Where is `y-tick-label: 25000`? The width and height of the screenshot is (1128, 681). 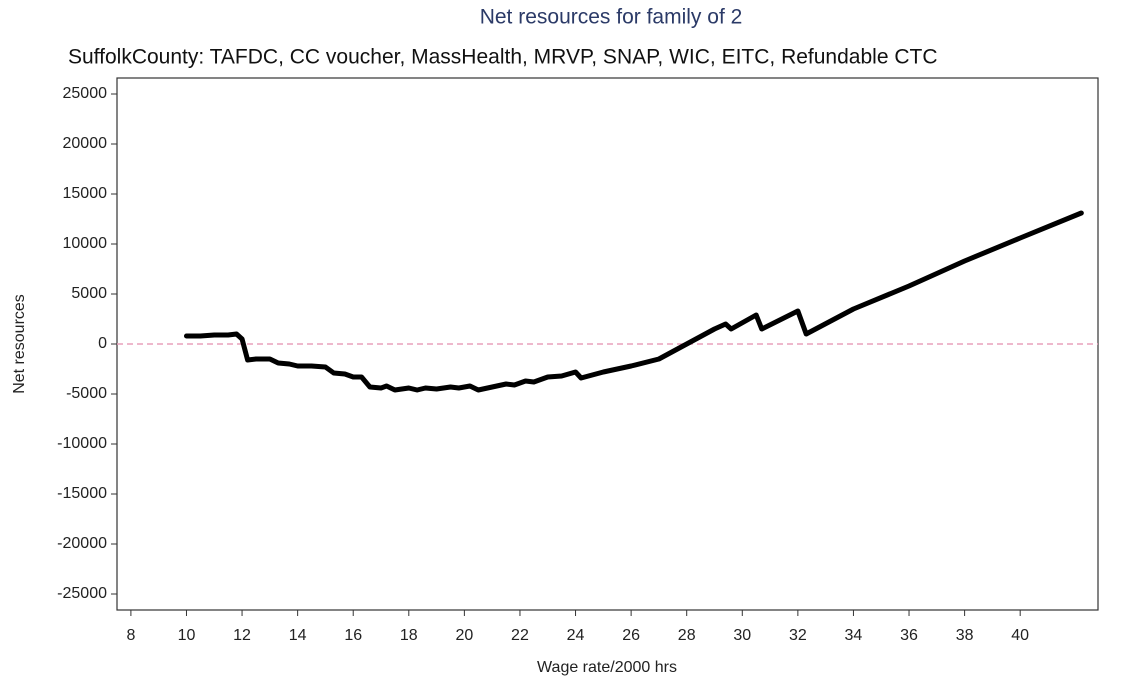
y-tick-label: 25000 is located at coordinates (85, 93).